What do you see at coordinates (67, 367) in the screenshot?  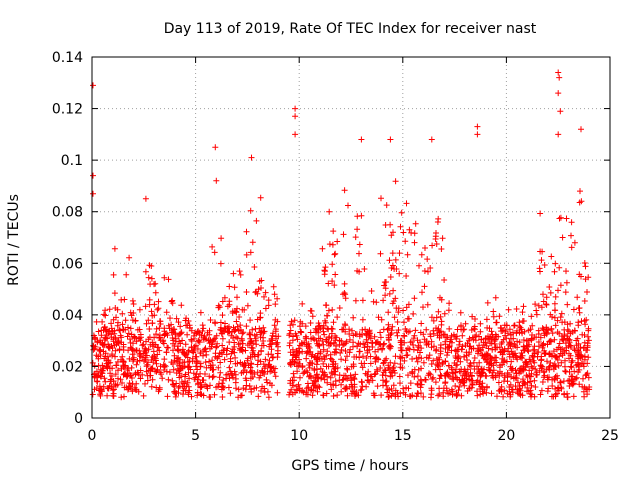 I see `y-tick-label: 0.02` at bounding box center [67, 367].